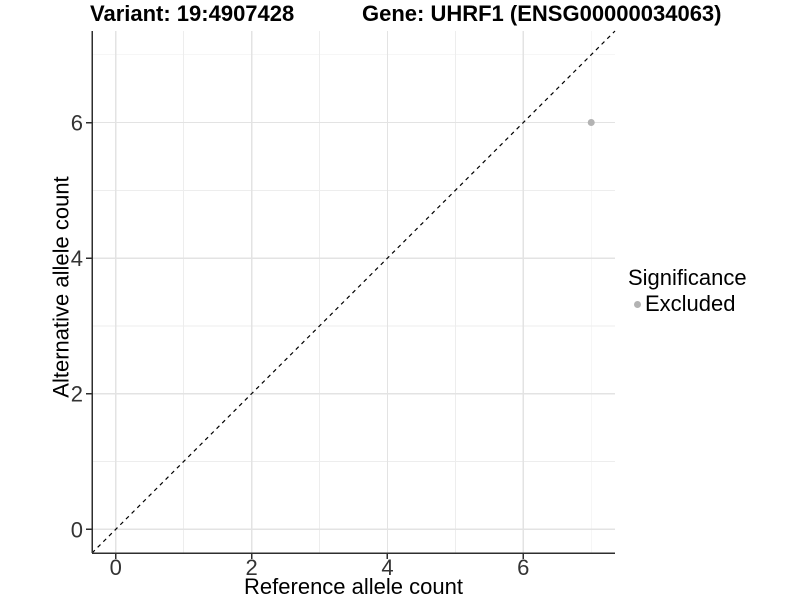 This screenshot has width=800, height=600. I want to click on legend: Significance Excluded, so click(687, 290).